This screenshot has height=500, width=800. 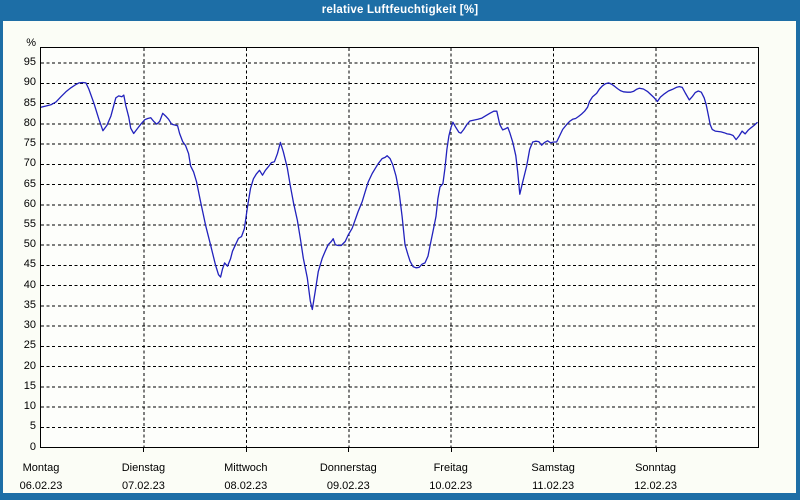 What do you see at coordinates (29, 385) in the screenshot?
I see `y-tick-label: 15` at bounding box center [29, 385].